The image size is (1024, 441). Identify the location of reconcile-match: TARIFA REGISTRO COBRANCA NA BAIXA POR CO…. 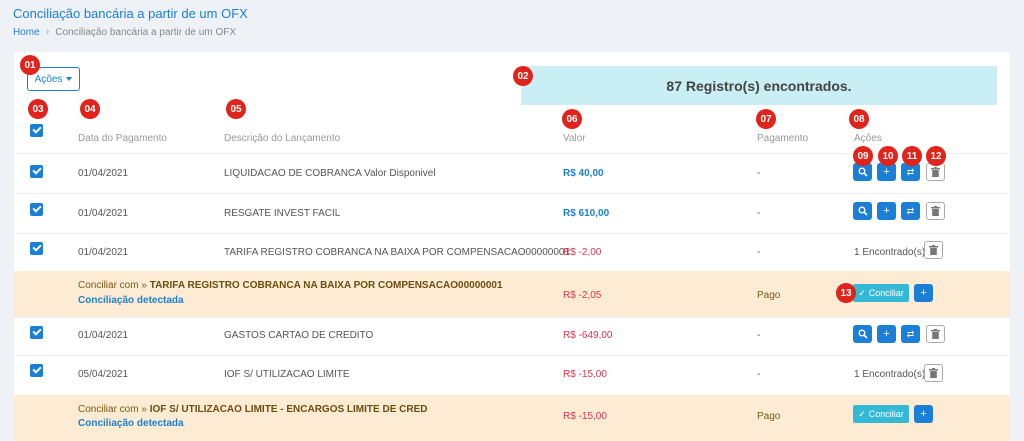
(326, 285).